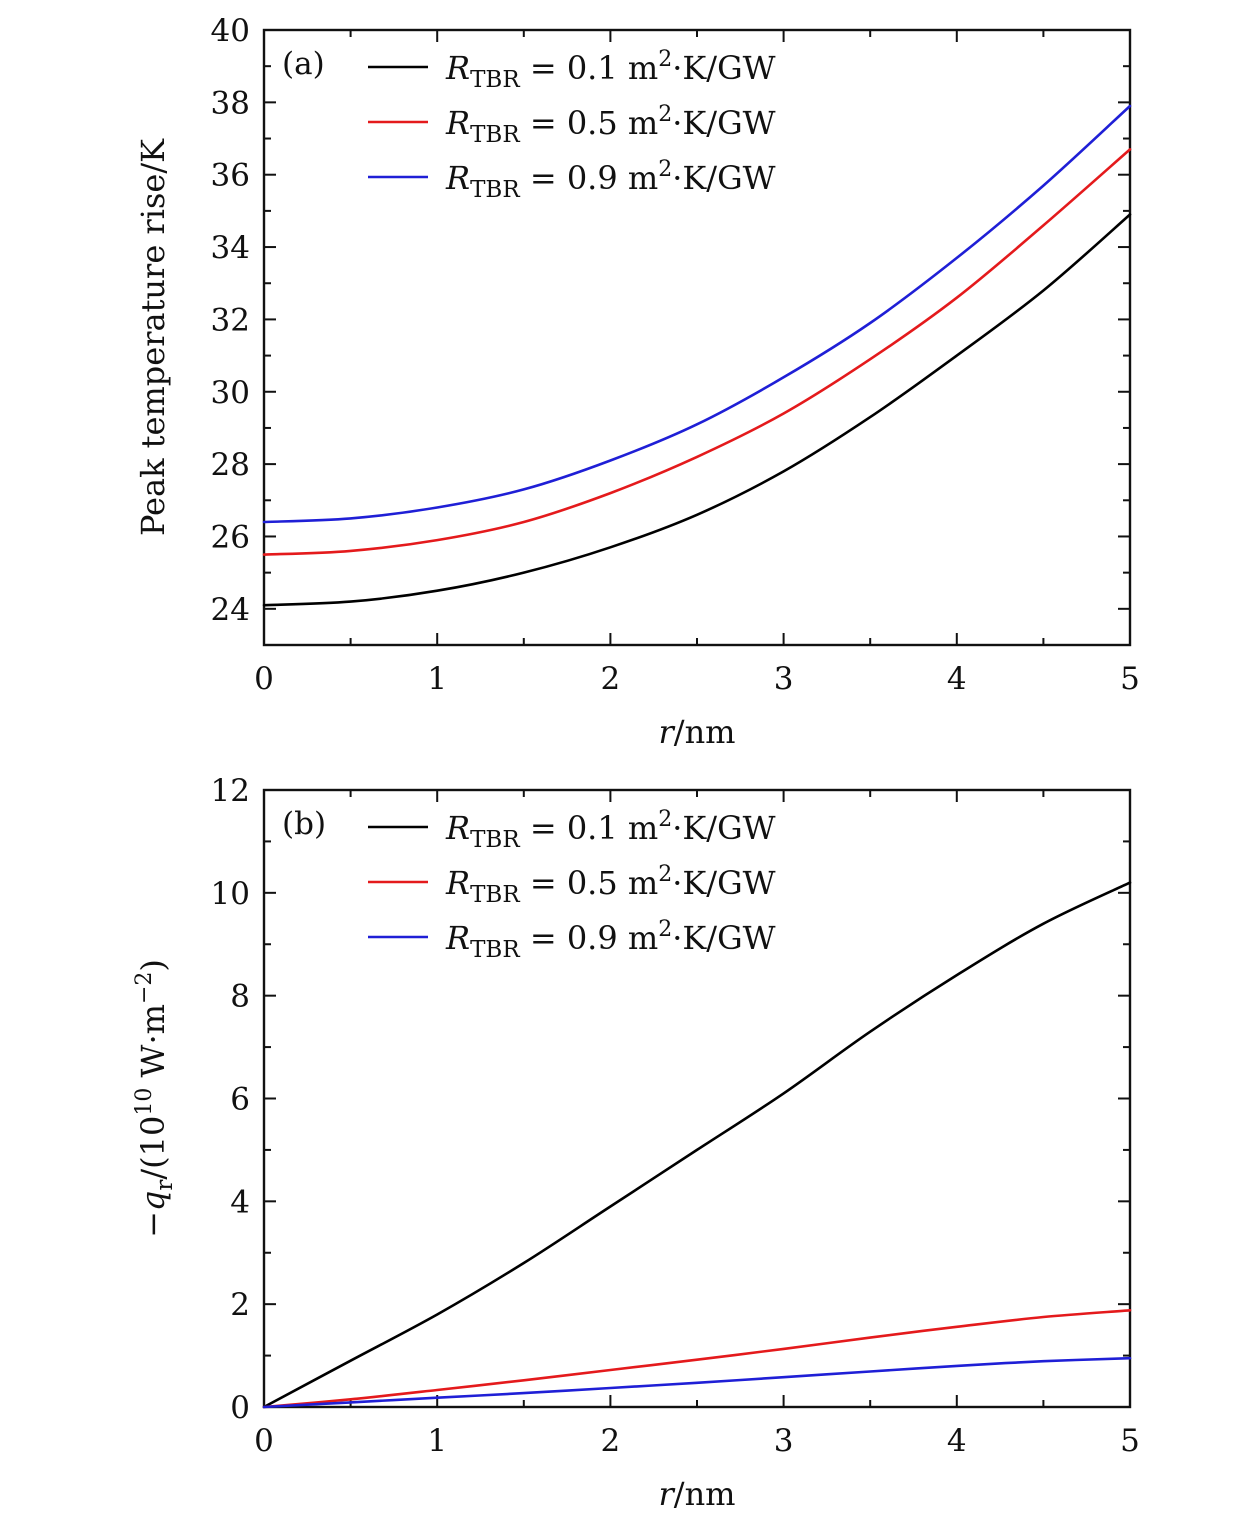  What do you see at coordinates (611, 1441) in the screenshot?
I see `panel-b-x-tick-label: 2` at bounding box center [611, 1441].